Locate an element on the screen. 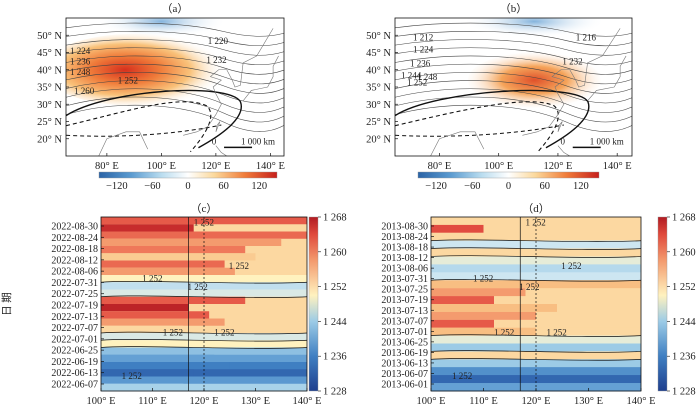  contour-label: 1 220 is located at coordinates (218, 41).